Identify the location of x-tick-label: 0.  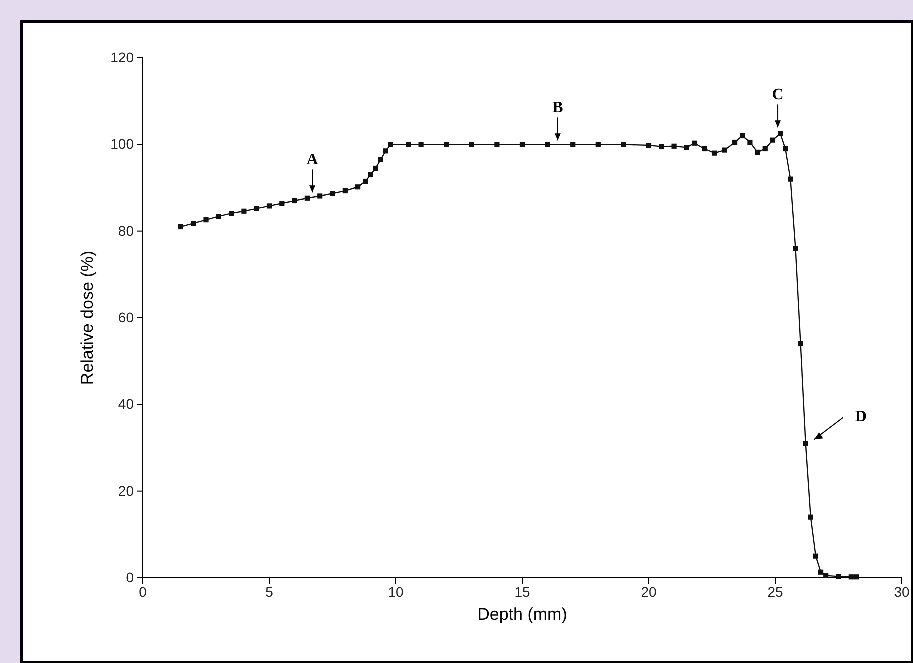
(143, 592).